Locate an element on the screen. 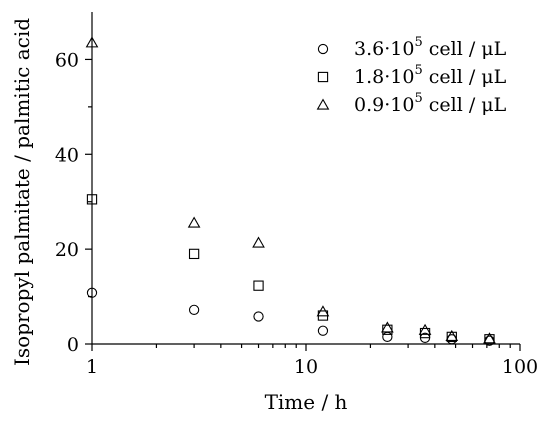 The height and width of the screenshot is (424, 550). x-tick-label: 10 is located at coordinates (306, 367).